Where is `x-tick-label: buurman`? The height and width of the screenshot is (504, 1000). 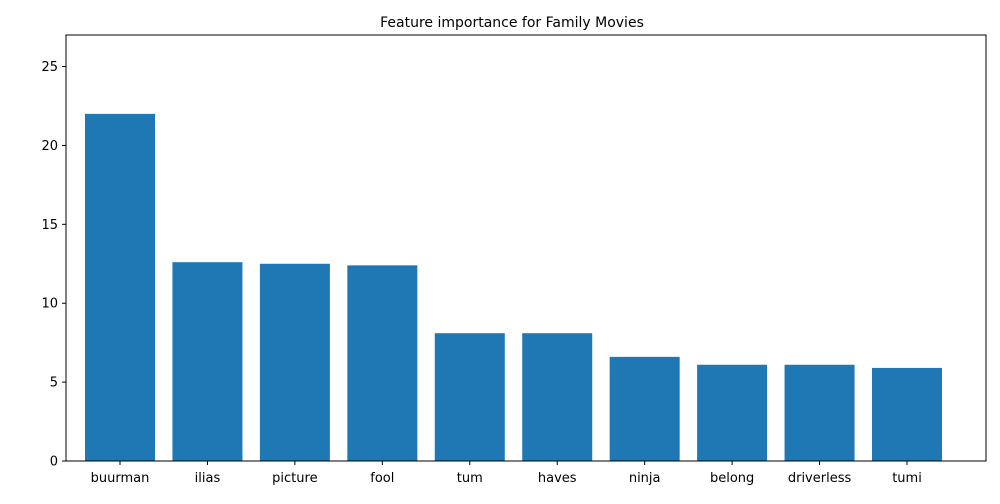
x-tick-label: buurman is located at coordinates (120, 478).